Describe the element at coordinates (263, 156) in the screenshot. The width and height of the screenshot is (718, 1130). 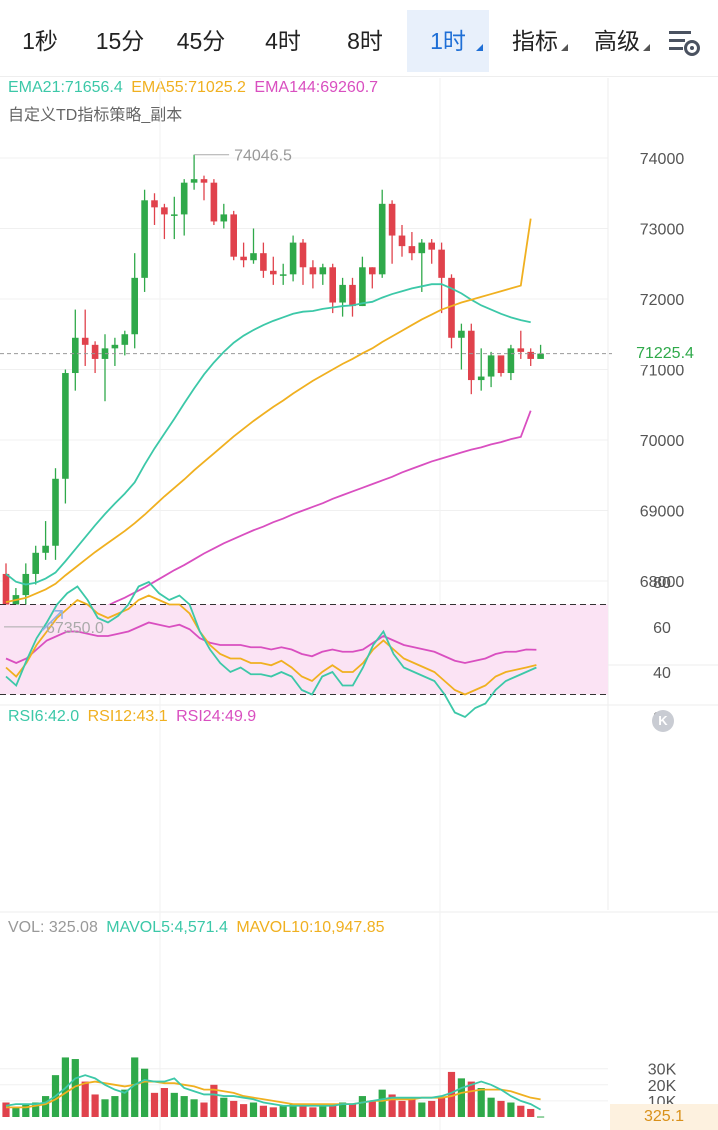
I see `high-marker-label: 74046.5` at that location.